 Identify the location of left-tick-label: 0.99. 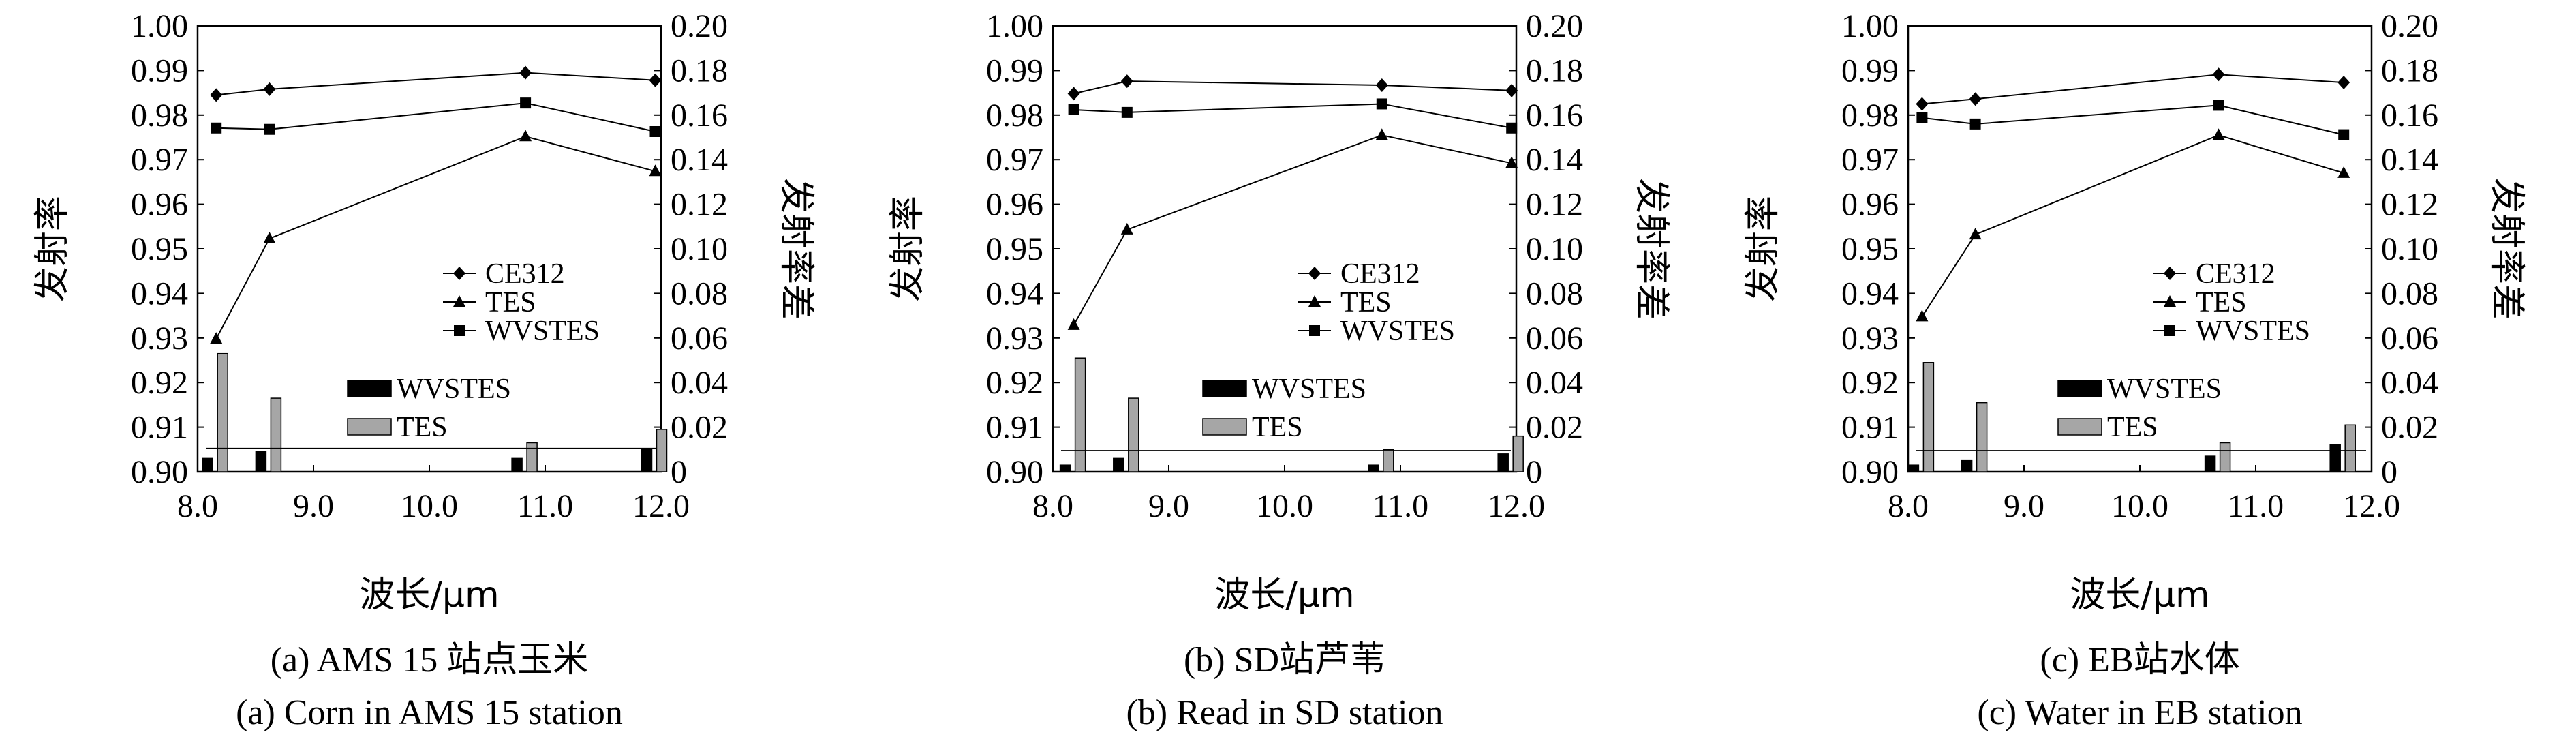
(159, 70).